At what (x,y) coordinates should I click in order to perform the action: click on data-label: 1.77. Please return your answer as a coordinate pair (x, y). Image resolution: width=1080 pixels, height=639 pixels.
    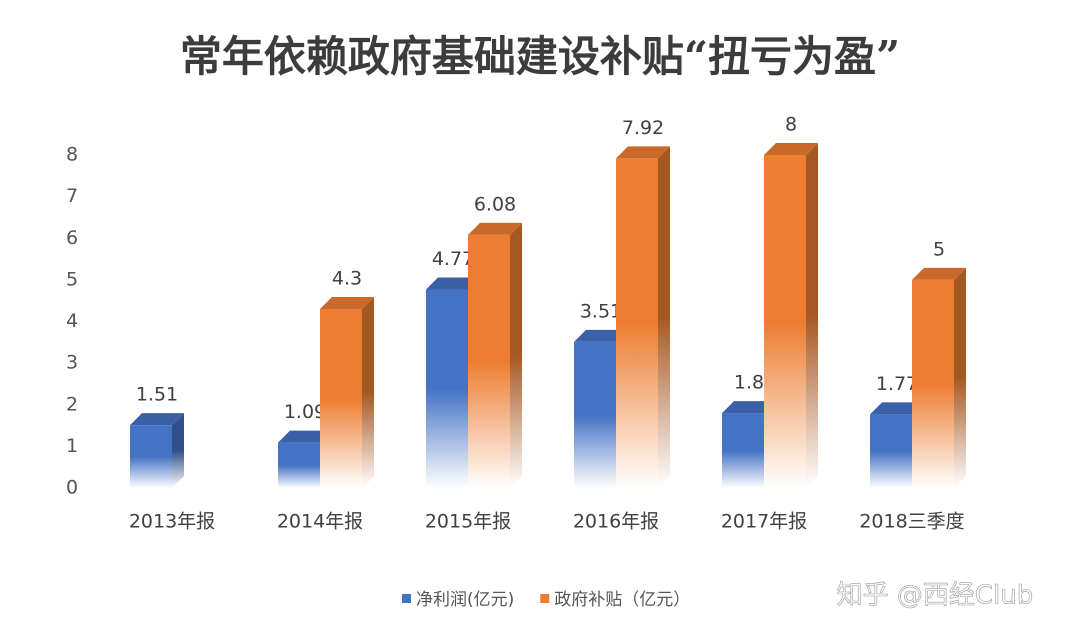
    Looking at the image, I should click on (897, 384).